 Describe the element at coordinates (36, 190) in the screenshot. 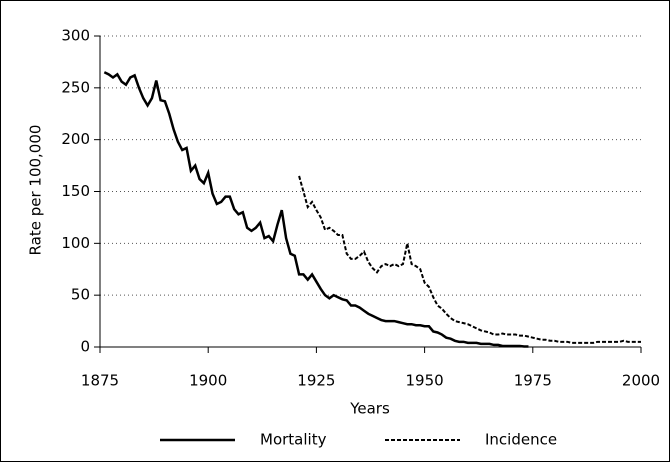

I see `y-axis-label: Rate per 100,000` at that location.